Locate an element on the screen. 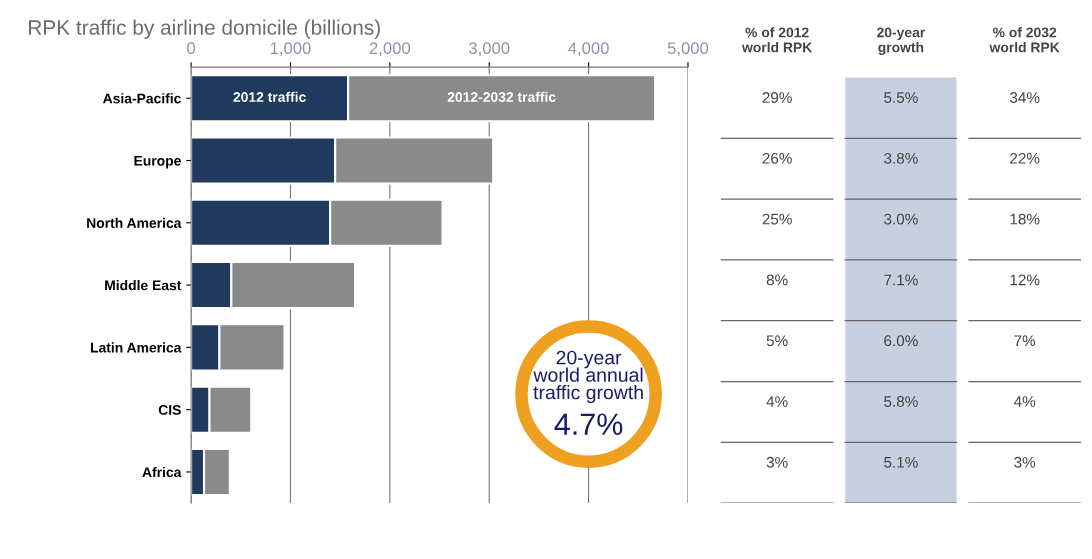 Image resolution: width=1092 pixels, height=559 pixels. text: 5.1% is located at coordinates (901, 462).